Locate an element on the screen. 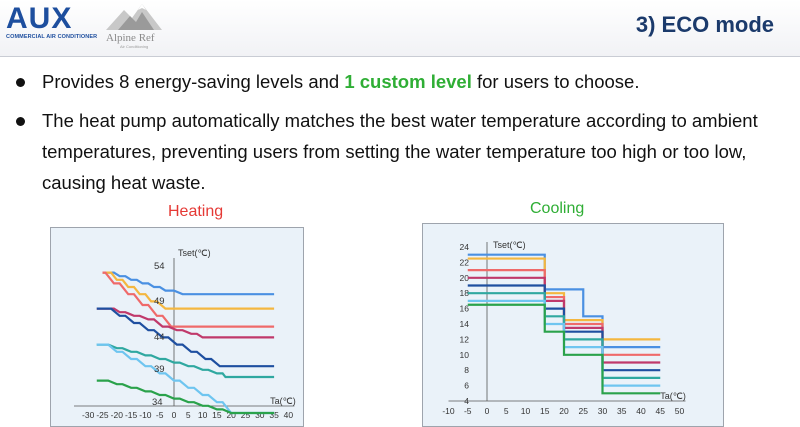 Image resolution: width=800 pixels, height=427 pixels. y-tick-label: 18 is located at coordinates (465, 293).